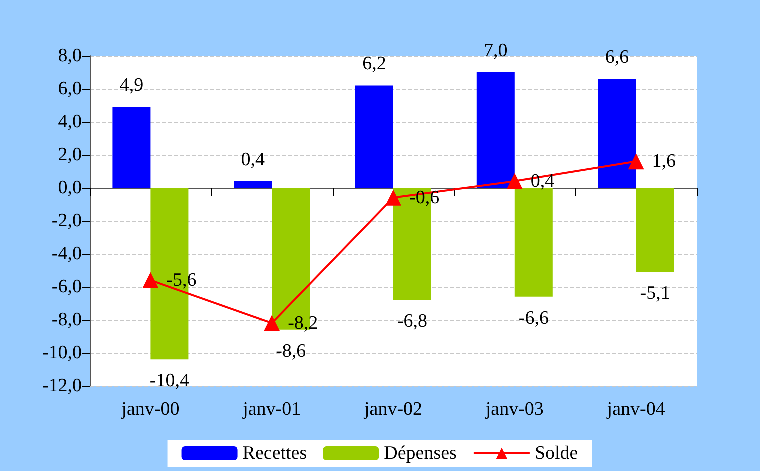 The height and width of the screenshot is (471, 760). I want to click on data-label: 1,6, so click(664, 161).